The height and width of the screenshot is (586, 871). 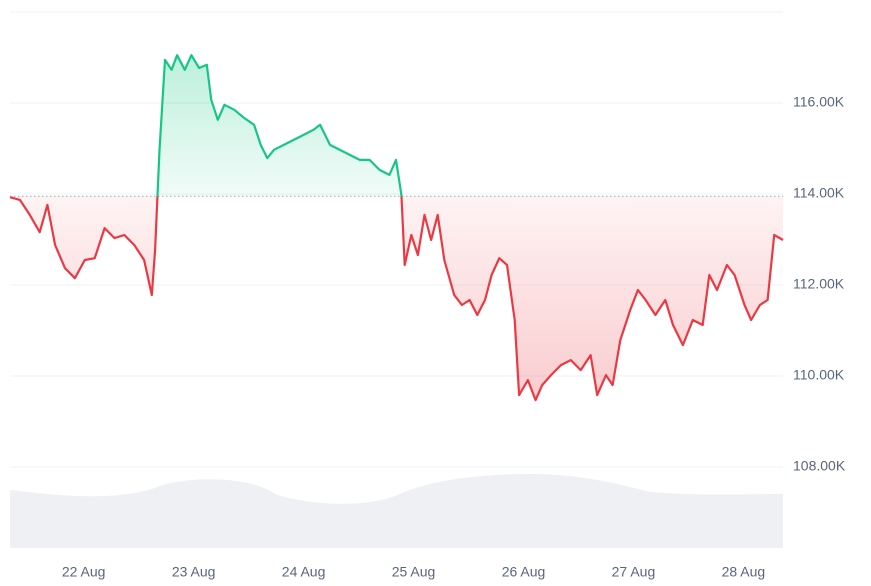 I want to click on y-tick-label: 116.00K, so click(x=819, y=102).